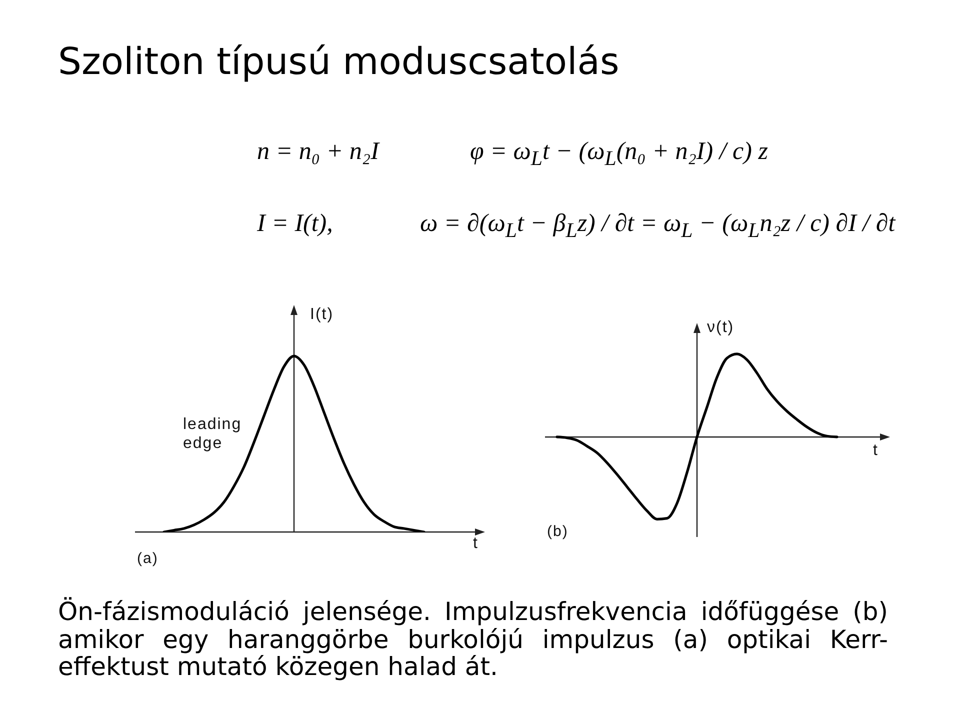 The image size is (960, 720). I want to click on text: Szoliton típusú moduscsatolás, so click(339, 61).